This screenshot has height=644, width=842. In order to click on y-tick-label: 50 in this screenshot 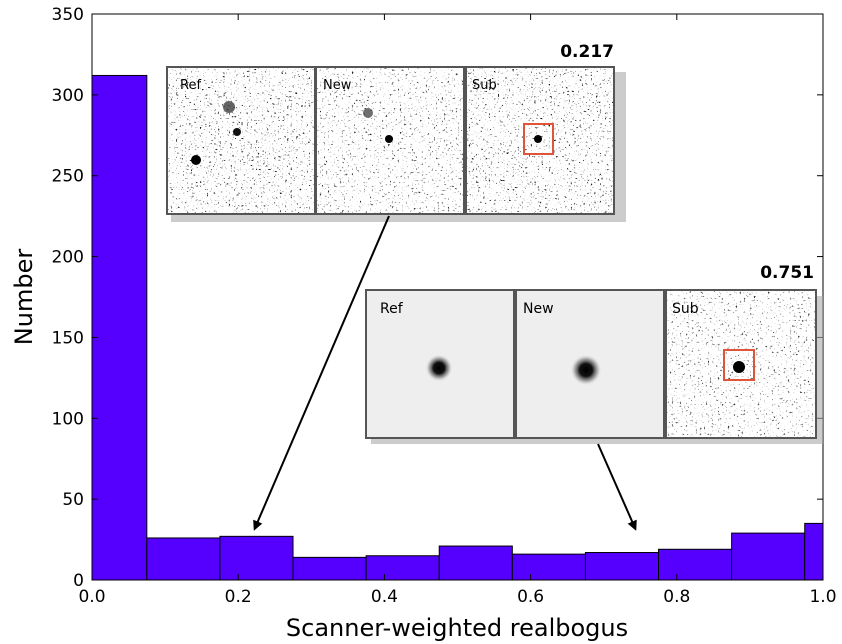, I will do `click(73, 500)`.